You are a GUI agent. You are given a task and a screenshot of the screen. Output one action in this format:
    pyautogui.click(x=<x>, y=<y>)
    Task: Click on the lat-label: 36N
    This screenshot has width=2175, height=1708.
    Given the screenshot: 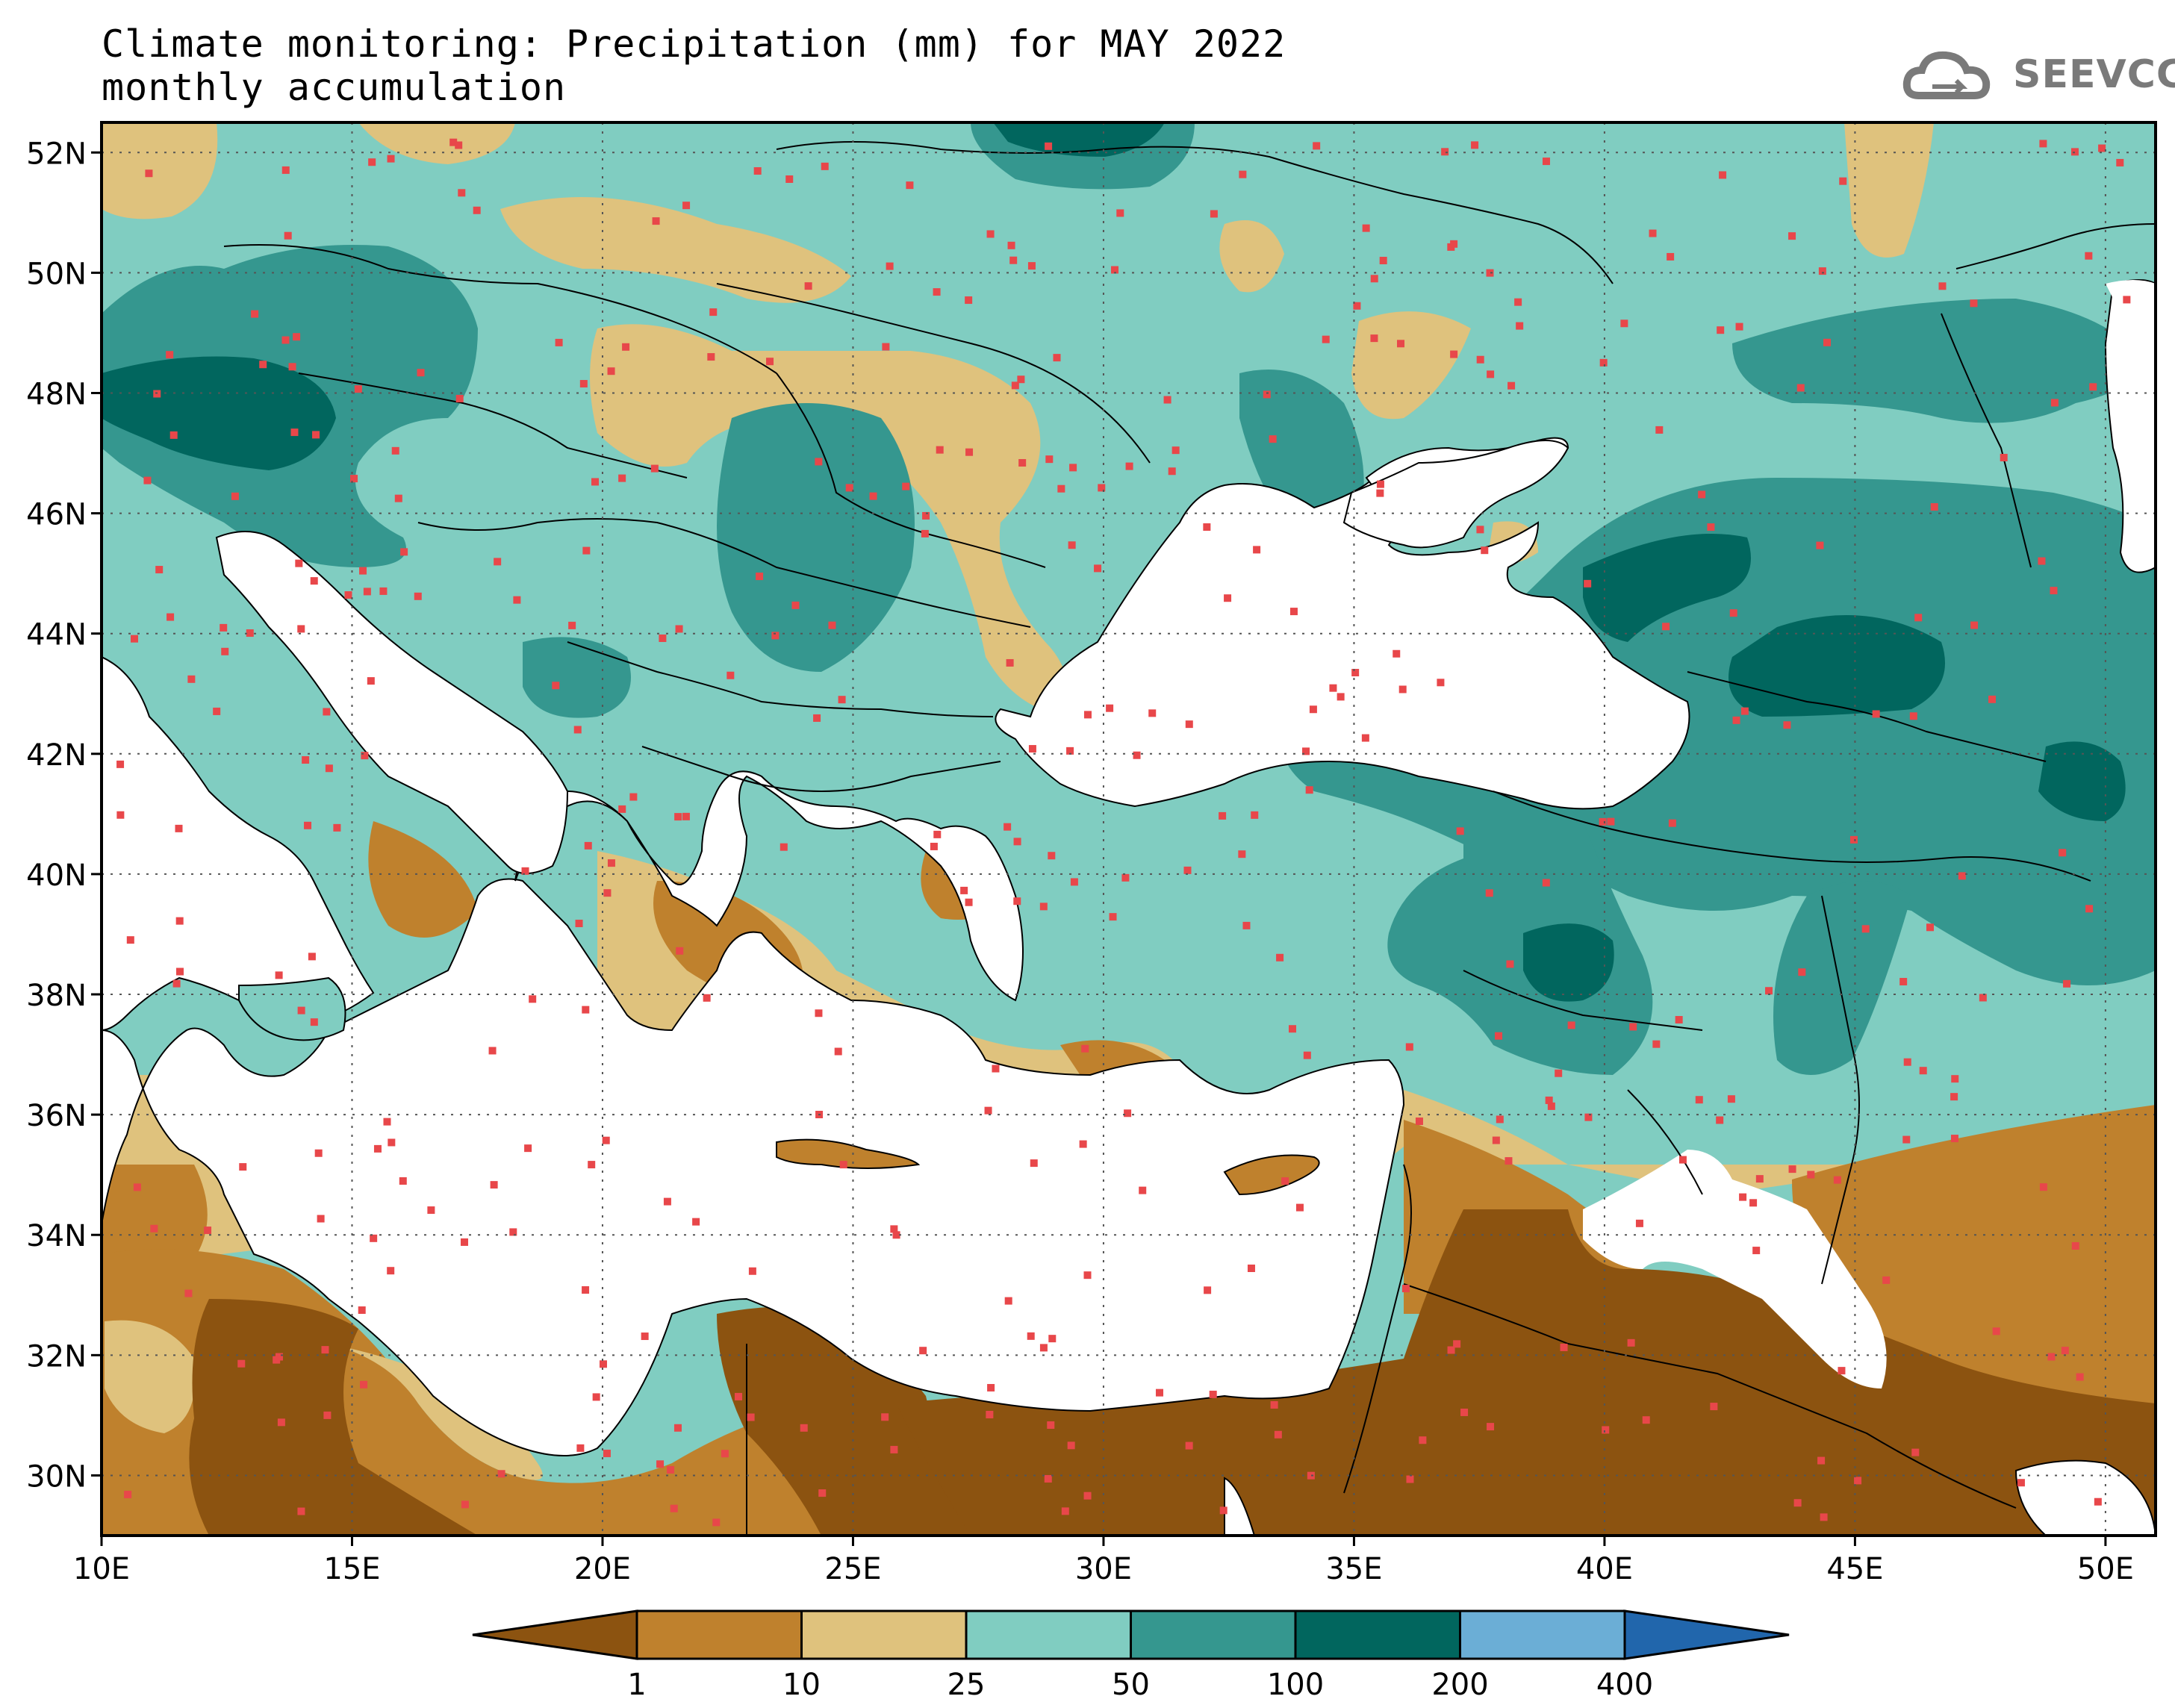 What is the action you would take?
    pyautogui.click(x=56, y=1116)
    